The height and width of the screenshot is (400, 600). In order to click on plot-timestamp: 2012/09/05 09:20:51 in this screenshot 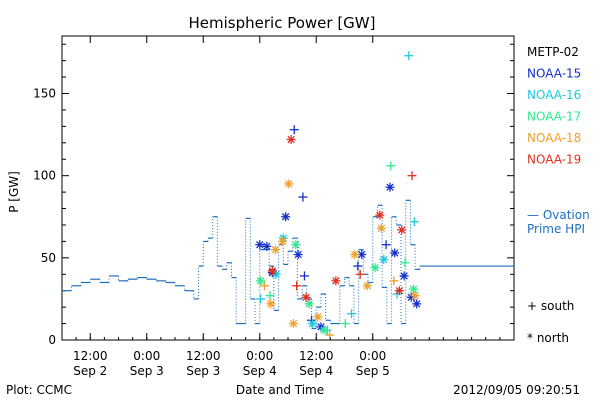, I will do `click(516, 390)`.